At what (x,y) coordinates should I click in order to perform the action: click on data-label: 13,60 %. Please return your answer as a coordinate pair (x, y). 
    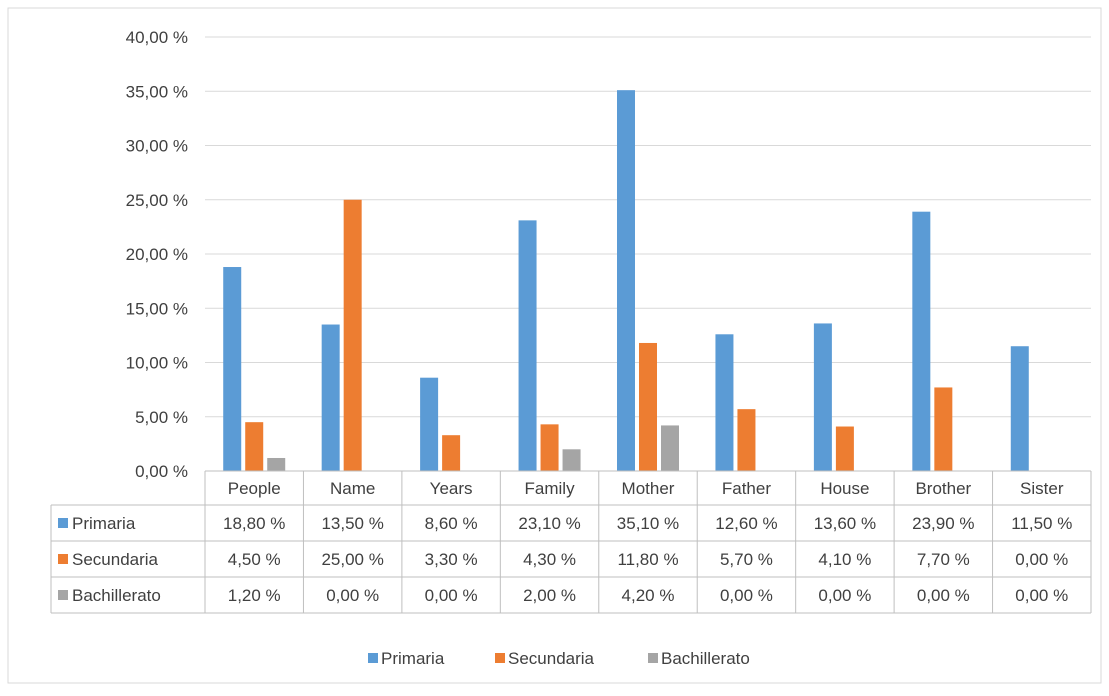
    Looking at the image, I should click on (845, 523).